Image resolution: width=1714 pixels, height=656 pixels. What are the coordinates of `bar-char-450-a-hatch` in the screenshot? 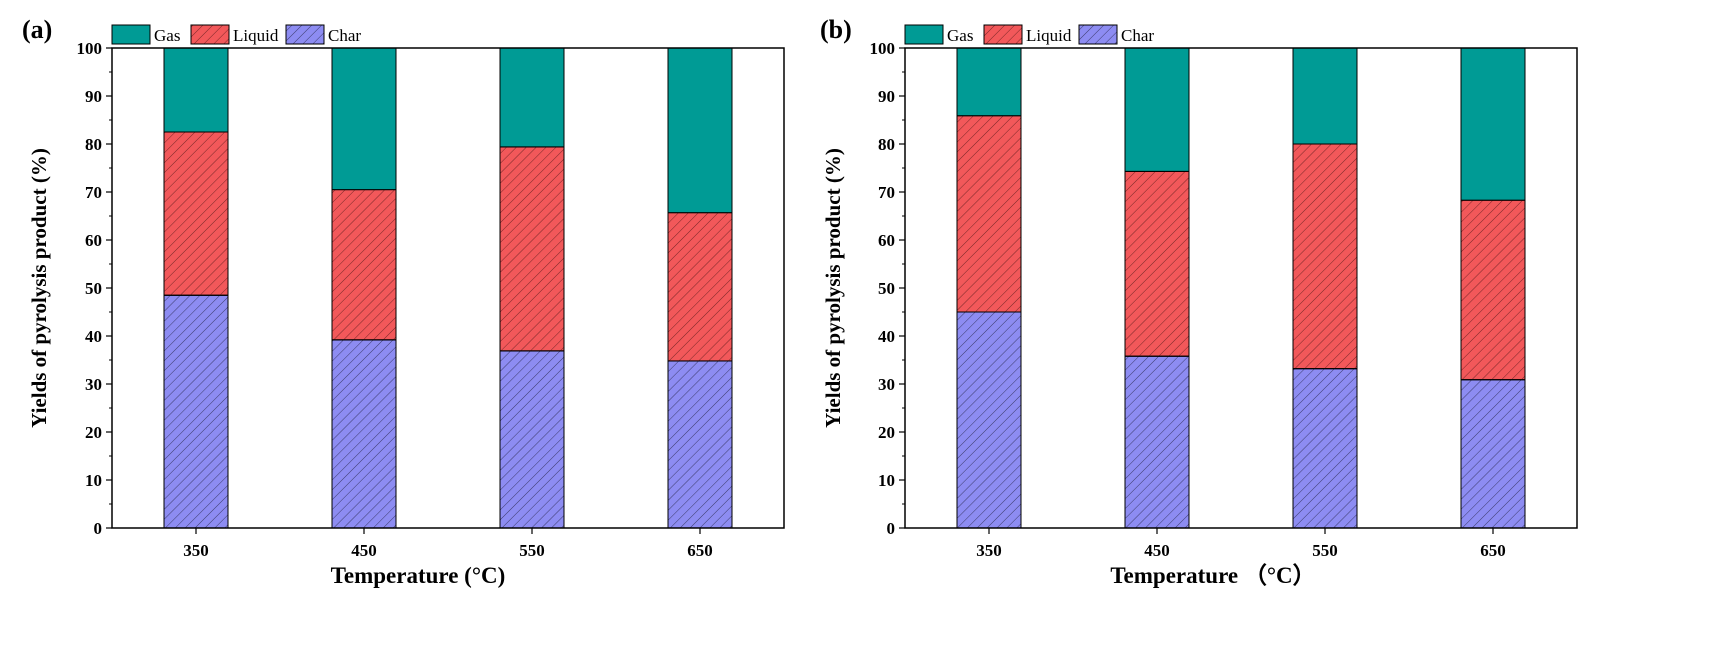 It's located at (364, 434).